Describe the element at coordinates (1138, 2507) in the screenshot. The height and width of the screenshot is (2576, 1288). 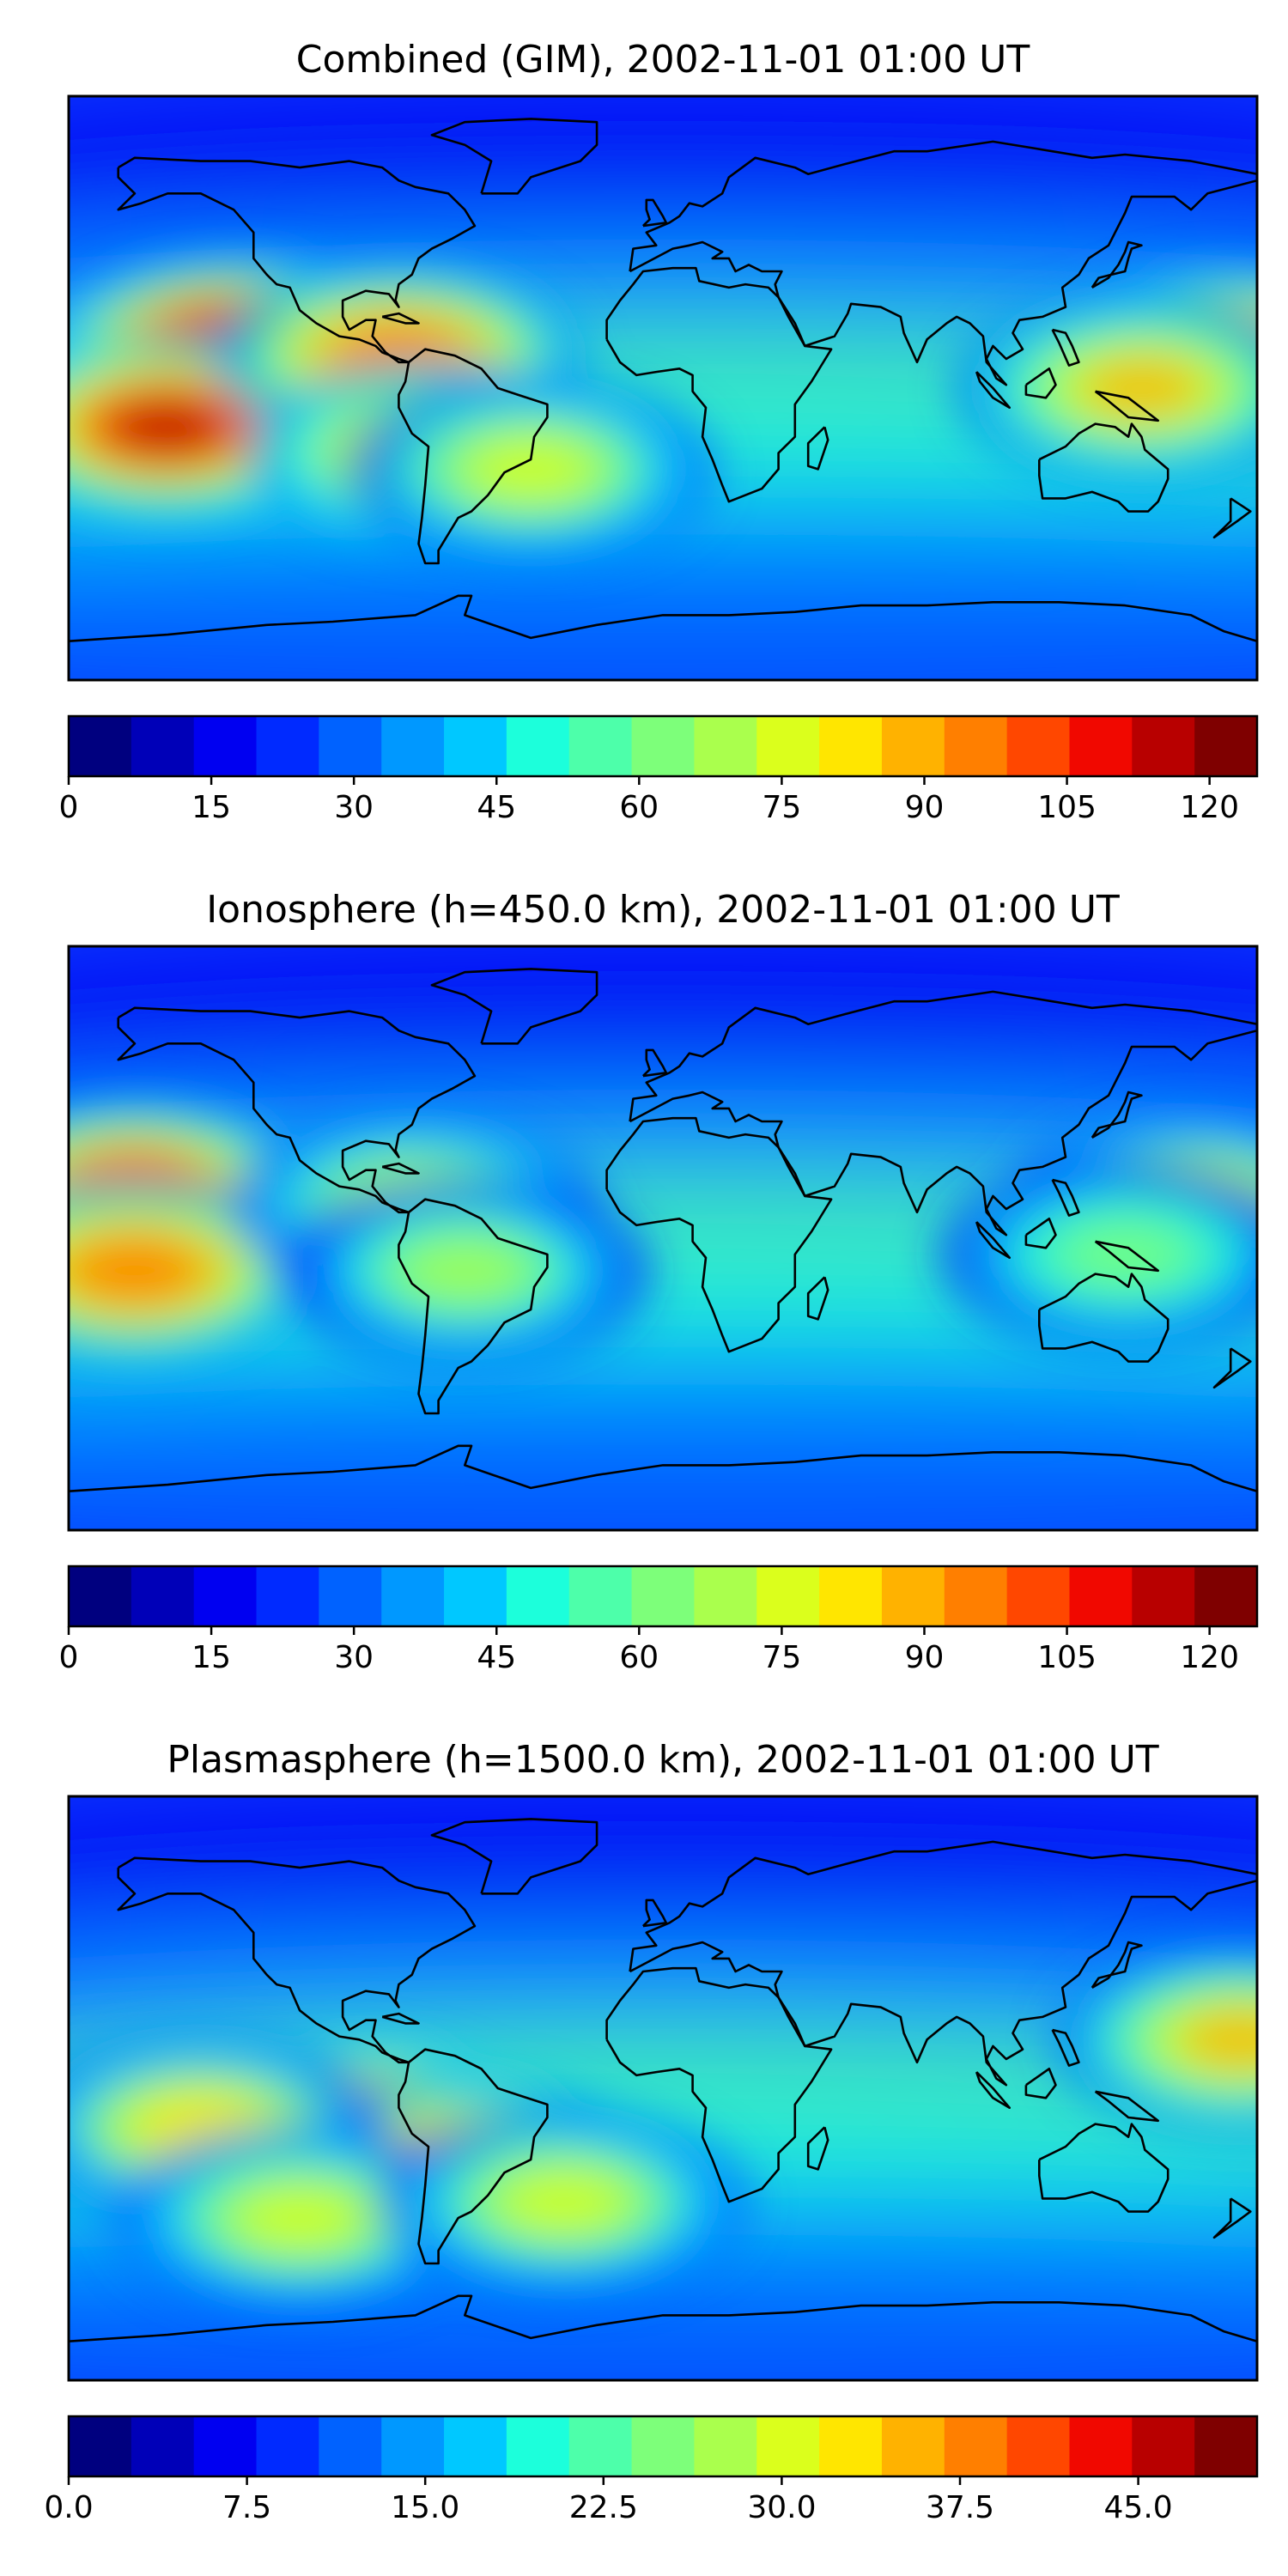
I see `colorbar-tick-label: 45.0` at that location.